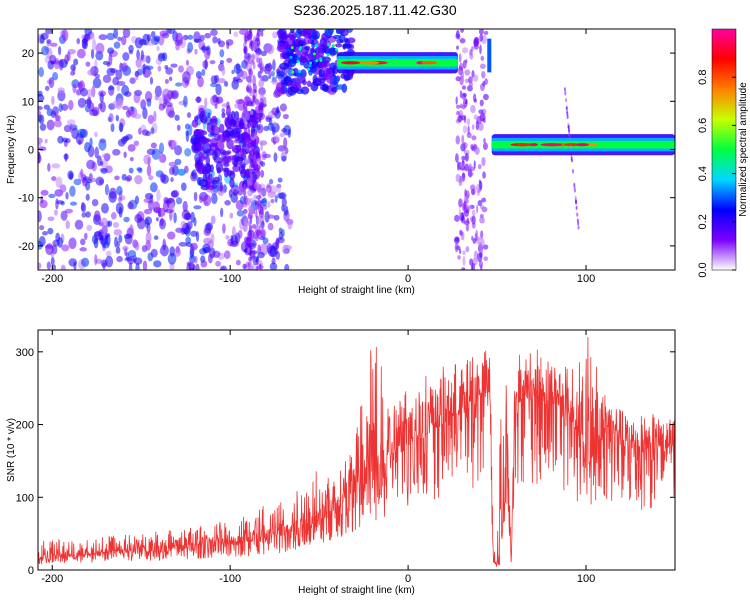 The height and width of the screenshot is (600, 750). What do you see at coordinates (703, 269) in the screenshot?
I see `colorbar-tick-label: 0.0` at bounding box center [703, 269].